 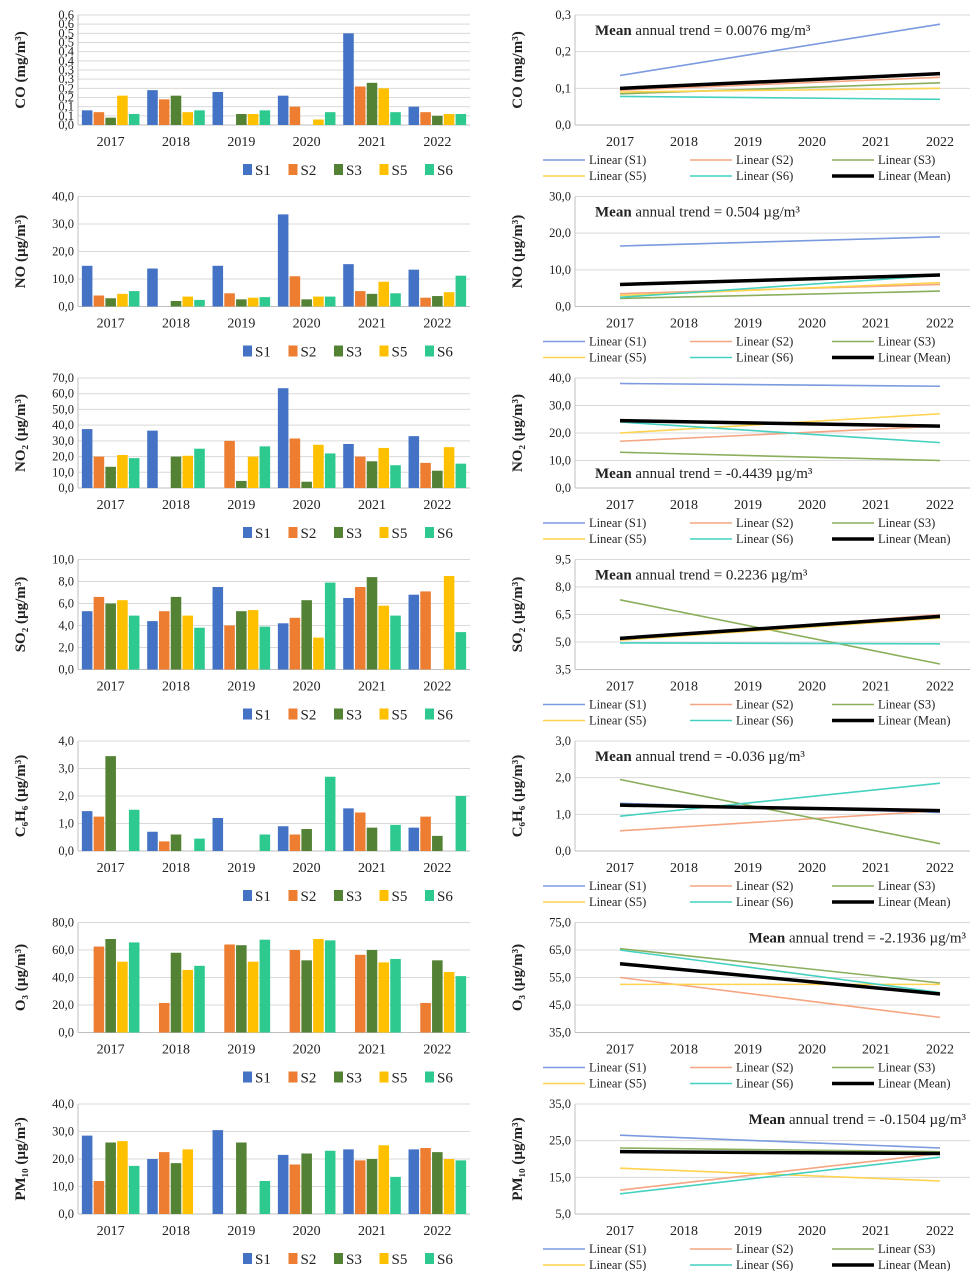 I want to click on legend-label-s3: Linear (S3), so click(x=906, y=1068).